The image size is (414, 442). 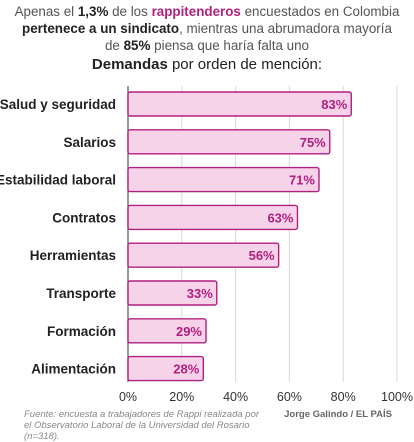 What do you see at coordinates (313, 142) in the screenshot?
I see `value-label-1: 75%` at bounding box center [313, 142].